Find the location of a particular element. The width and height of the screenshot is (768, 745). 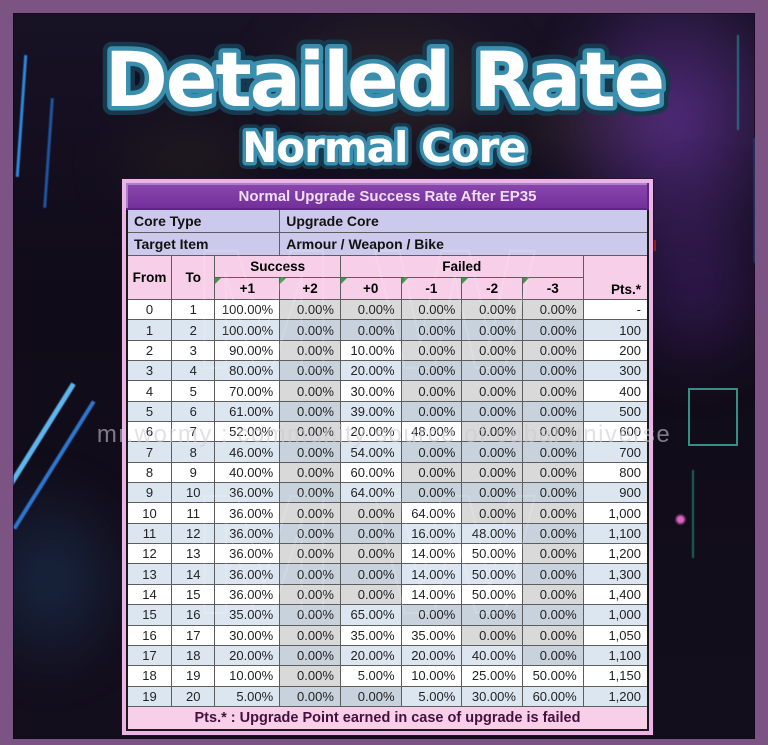

core-type-row: Core Type Upgrade Core is located at coordinates (387, 220).